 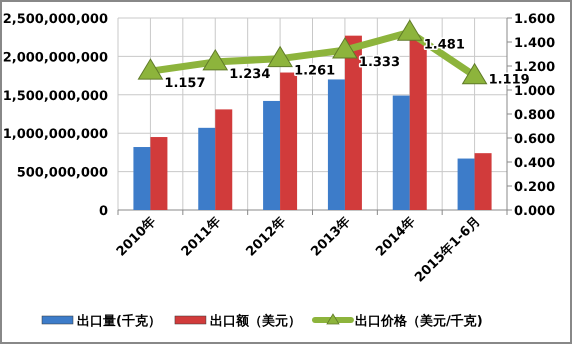 What do you see at coordinates (535, 115) in the screenshot?
I see `y2-tick-label: 0.800` at bounding box center [535, 115].